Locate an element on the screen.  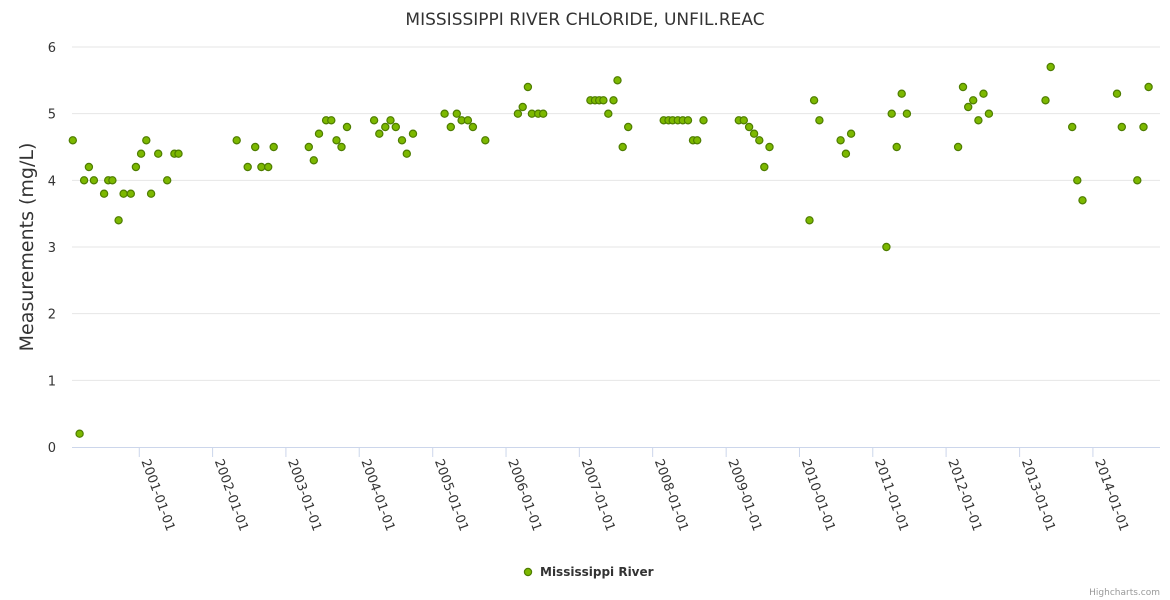
legend-item-label: Mississippi River is located at coordinates (597, 572).